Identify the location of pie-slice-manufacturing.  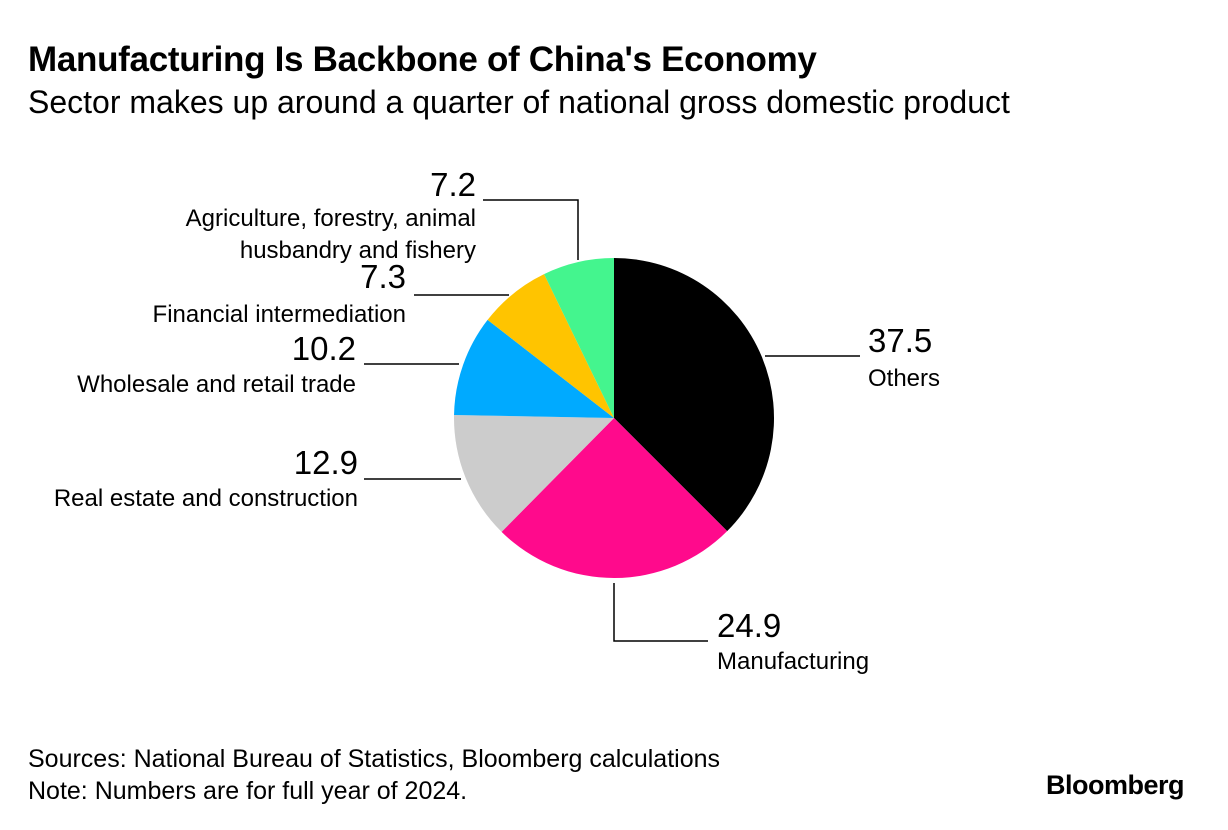
(614, 498).